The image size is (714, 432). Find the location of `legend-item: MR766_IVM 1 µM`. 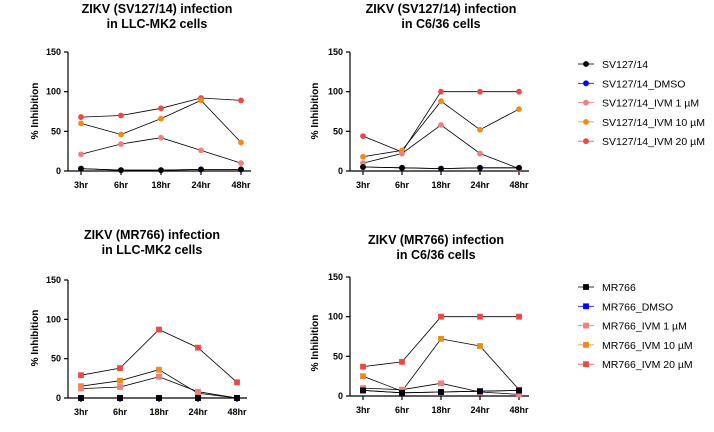

legend-item: MR766_IVM 1 µM is located at coordinates (632, 327).